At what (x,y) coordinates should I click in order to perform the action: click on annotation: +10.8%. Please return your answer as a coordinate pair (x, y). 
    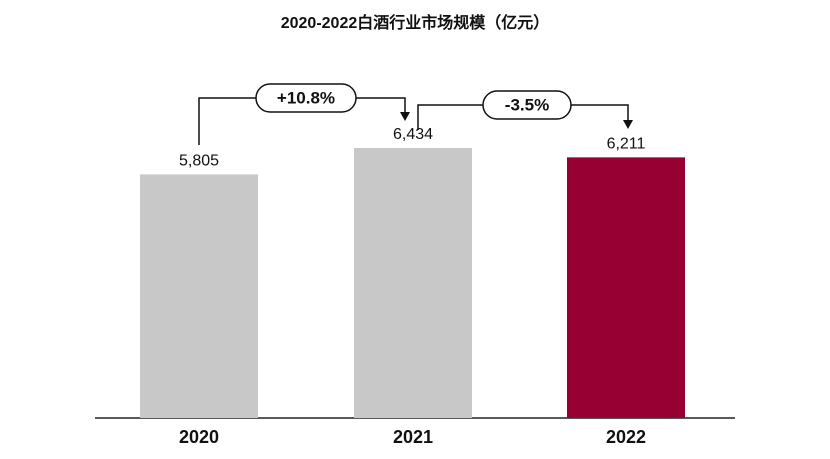
    Looking at the image, I should click on (306, 97).